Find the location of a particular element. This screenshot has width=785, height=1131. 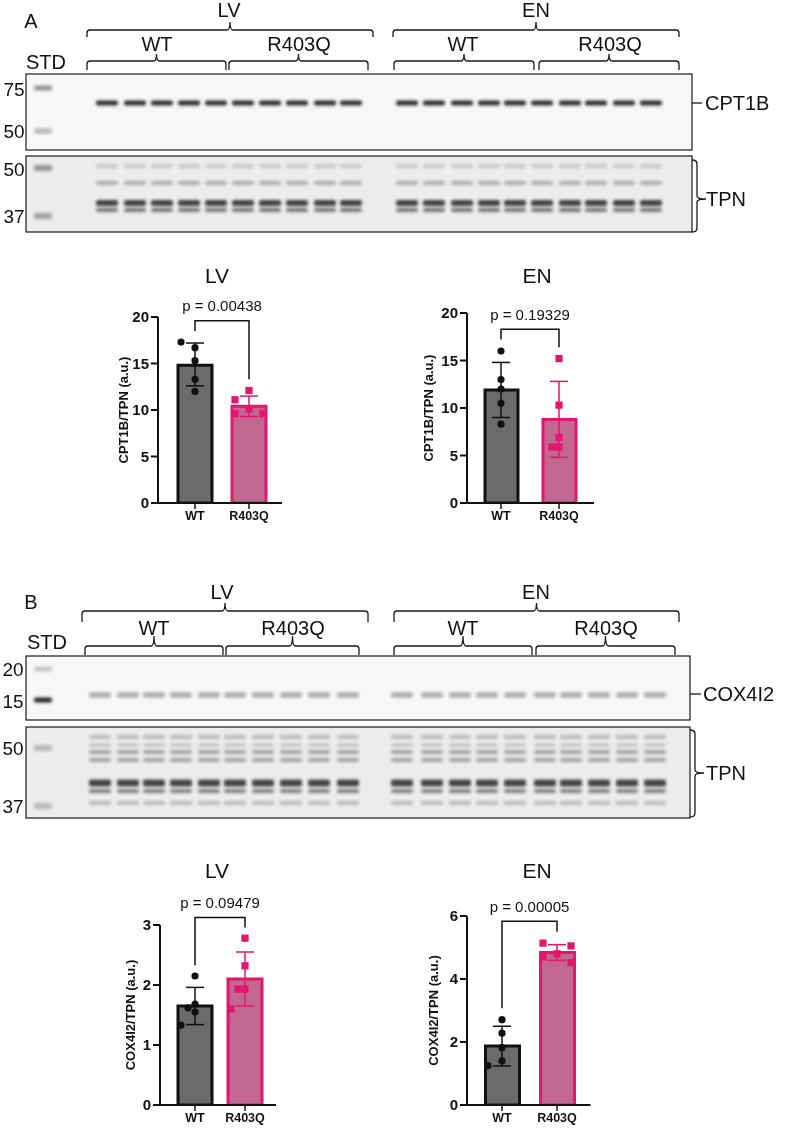

annotation: p = 0.19329 is located at coordinates (530, 314).